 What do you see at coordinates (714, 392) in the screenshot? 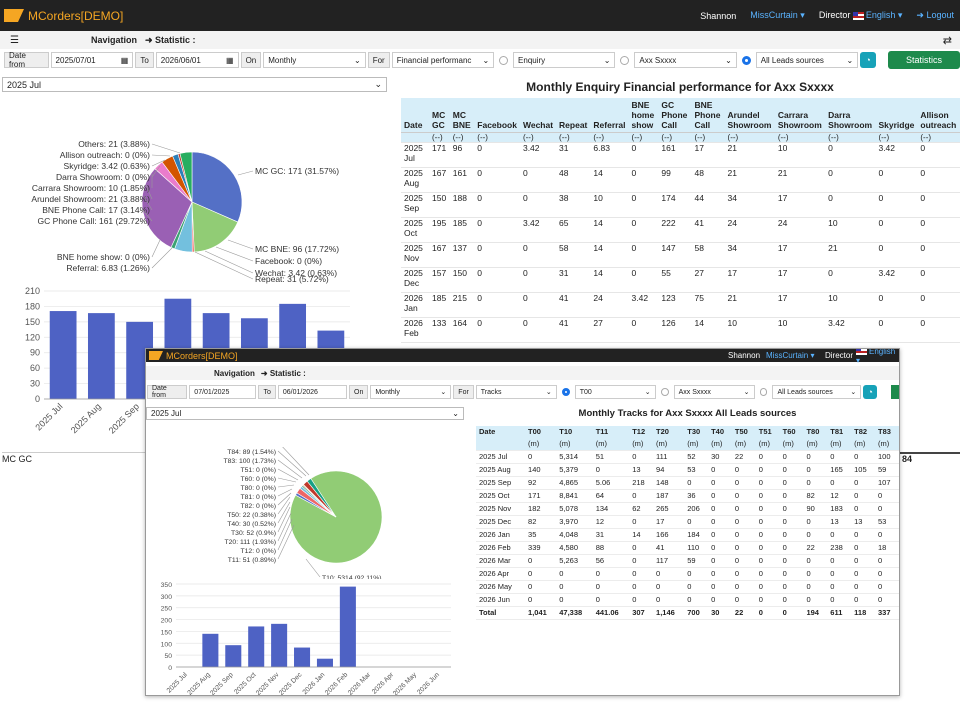
I see `overlay-person-select: Axx Sxxxx ⌄` at bounding box center [714, 392].